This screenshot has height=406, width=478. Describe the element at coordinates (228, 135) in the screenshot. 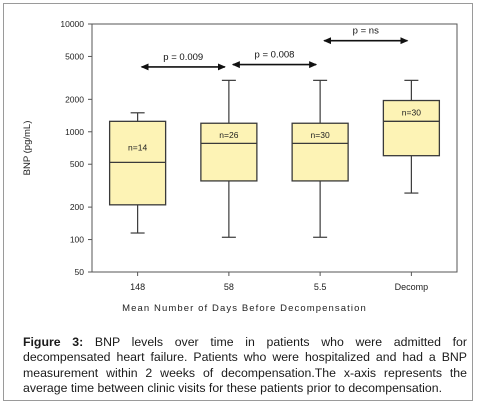

I see `box-n-label: n=26` at that location.